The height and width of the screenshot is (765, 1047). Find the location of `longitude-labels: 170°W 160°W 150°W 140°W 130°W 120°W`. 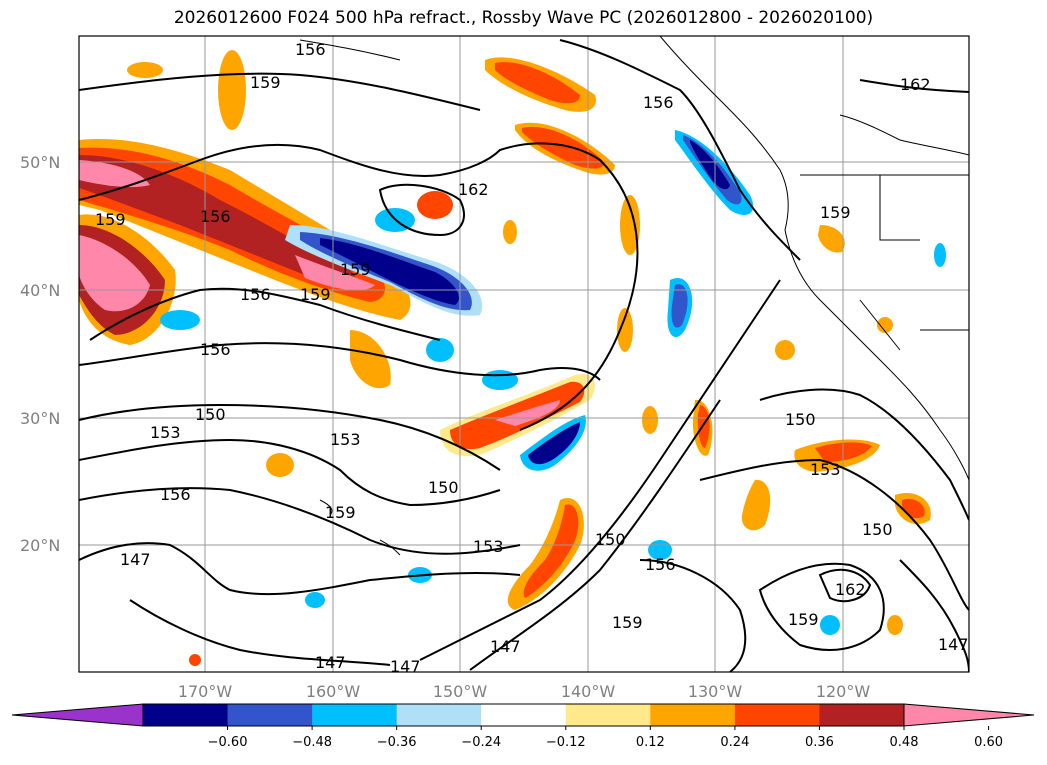

longitude-labels: 170°W 160°W 150°W 140°W 130°W 120°W is located at coordinates (524, 691).